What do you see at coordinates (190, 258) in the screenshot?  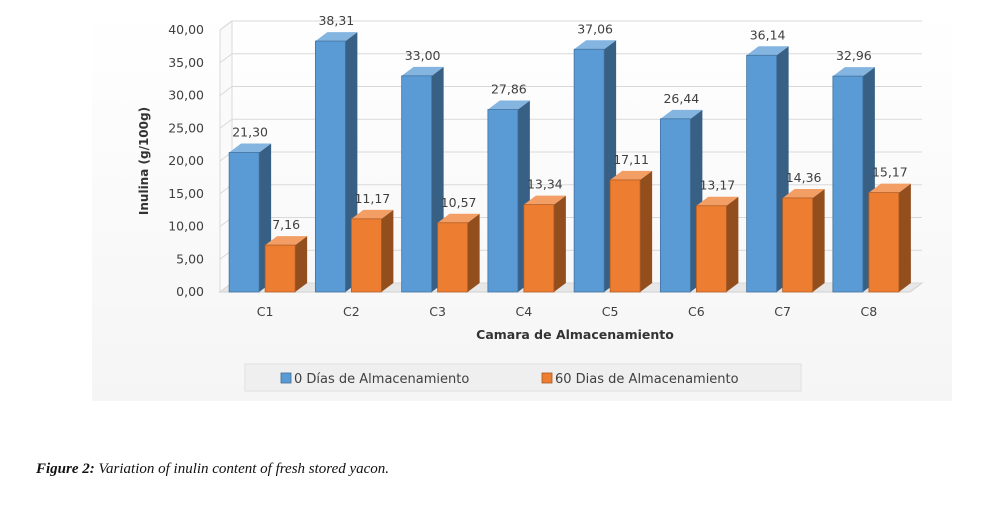 I see `y-tick-label: 5,00` at bounding box center [190, 258].